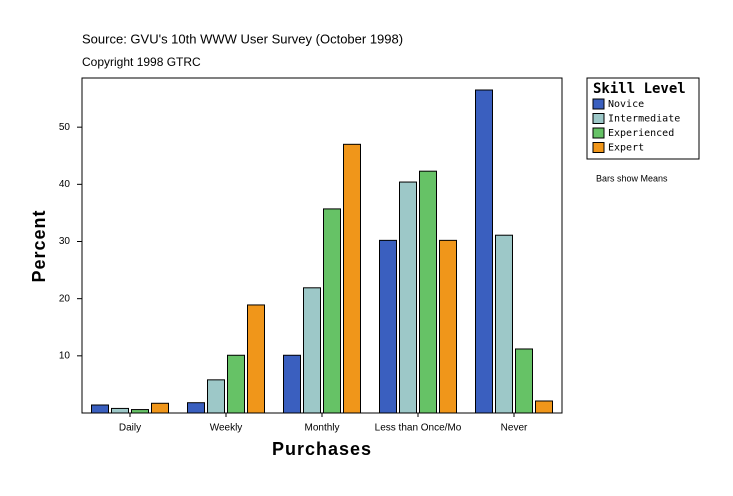 Image resolution: width=733 pixels, height=496 pixels. I want to click on legend-label: Novice, so click(626, 104).